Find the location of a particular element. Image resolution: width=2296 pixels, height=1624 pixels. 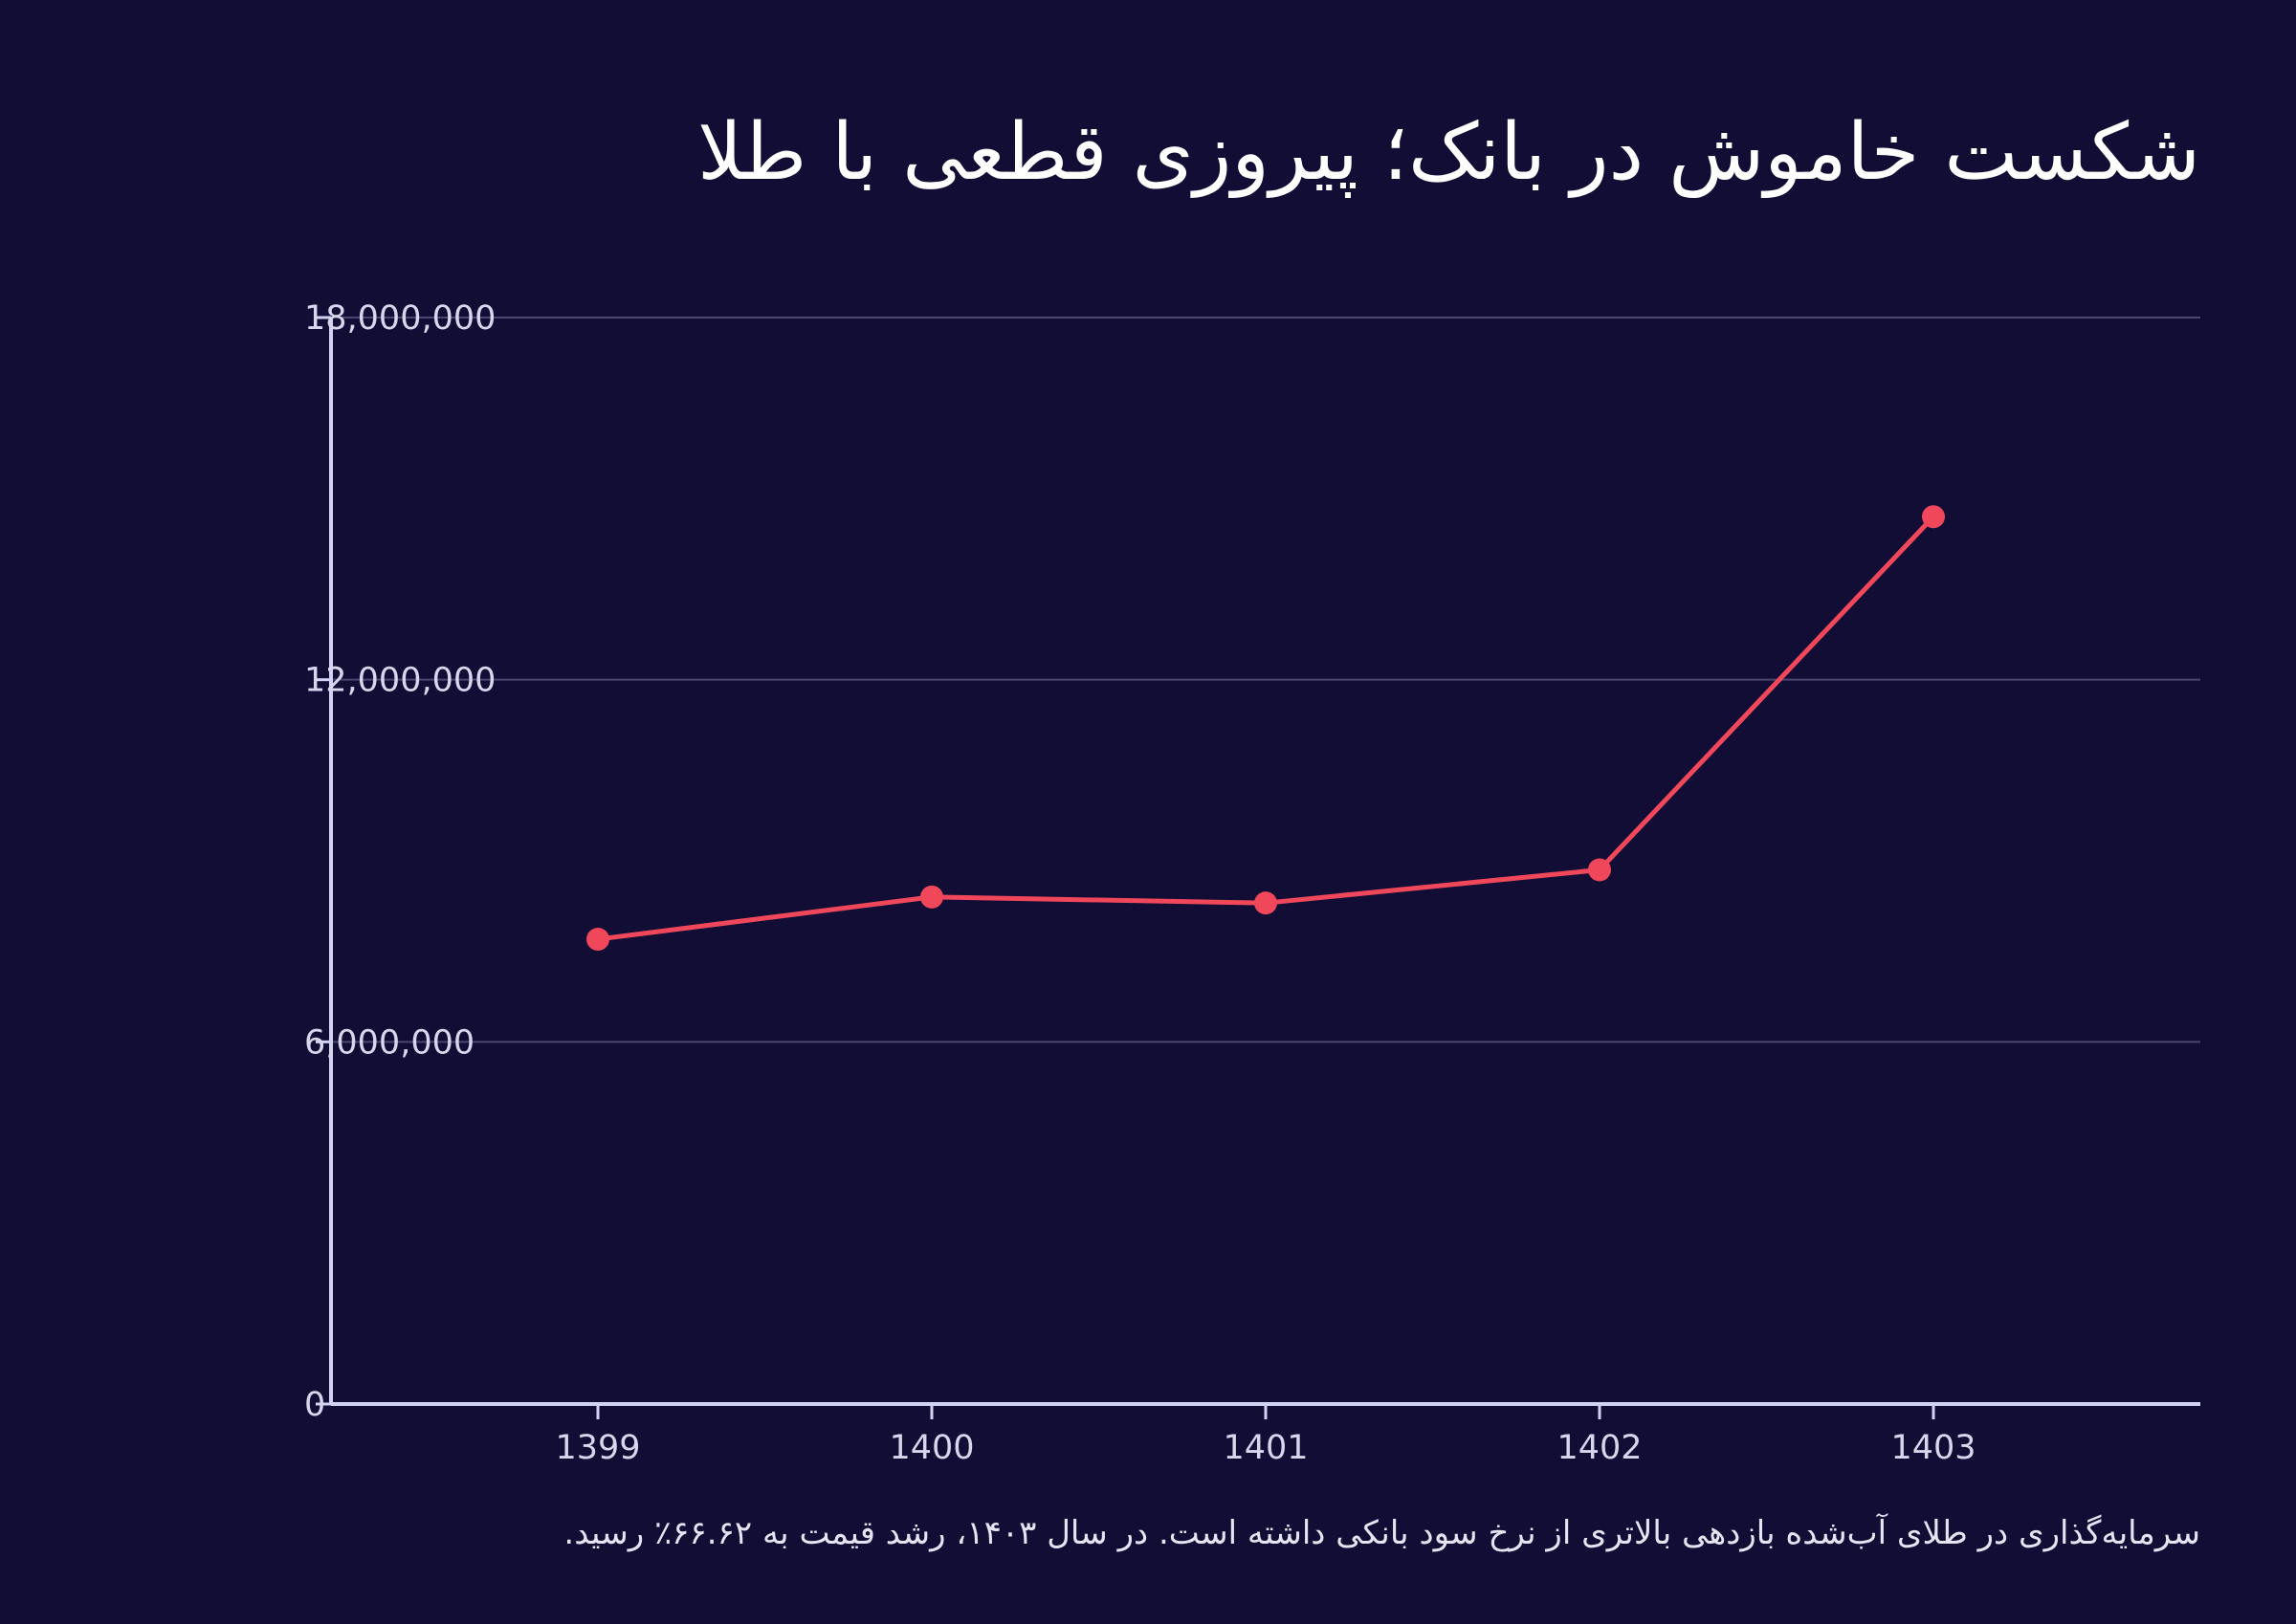

y-tick-label-3: 18,000,000 is located at coordinates (400, 319).